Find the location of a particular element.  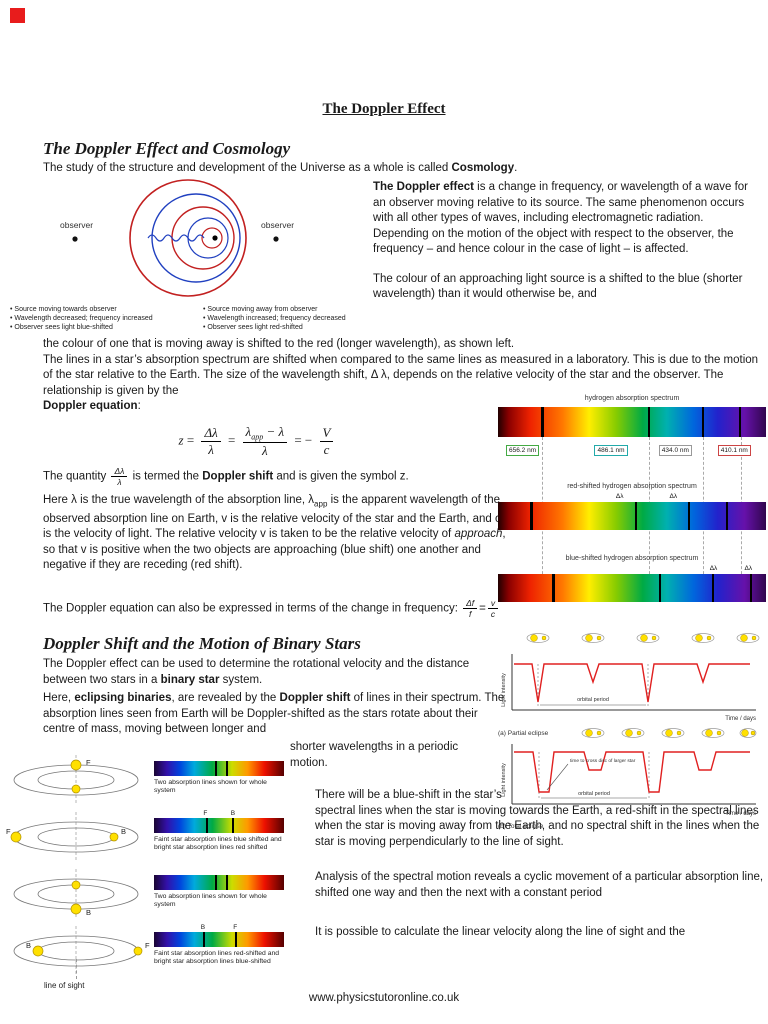

annotation-arrow is located at coordinates (557, 777).